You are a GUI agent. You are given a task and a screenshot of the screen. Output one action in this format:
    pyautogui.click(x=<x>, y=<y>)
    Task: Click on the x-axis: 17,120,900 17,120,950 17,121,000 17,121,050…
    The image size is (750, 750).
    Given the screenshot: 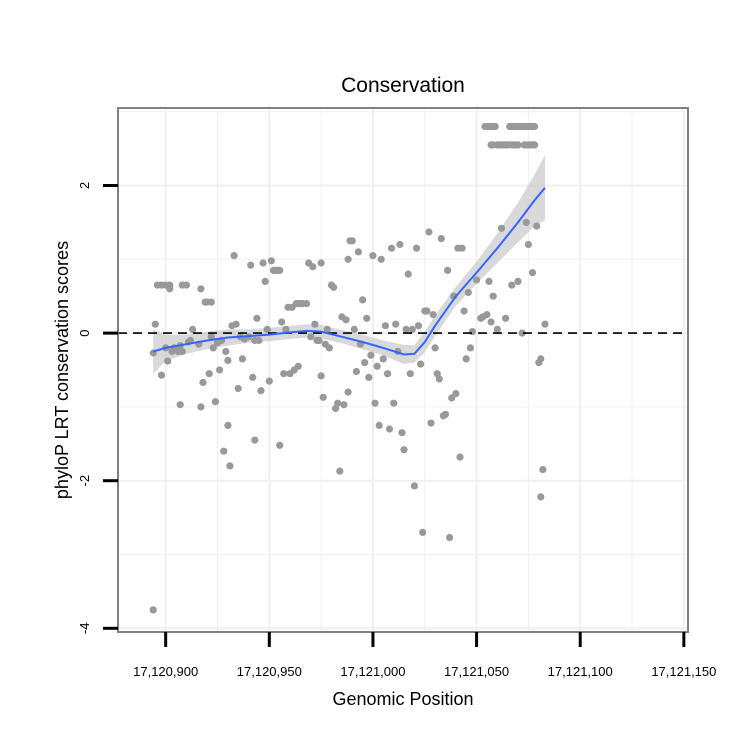 What is the action you would take?
    pyautogui.click(x=424, y=655)
    